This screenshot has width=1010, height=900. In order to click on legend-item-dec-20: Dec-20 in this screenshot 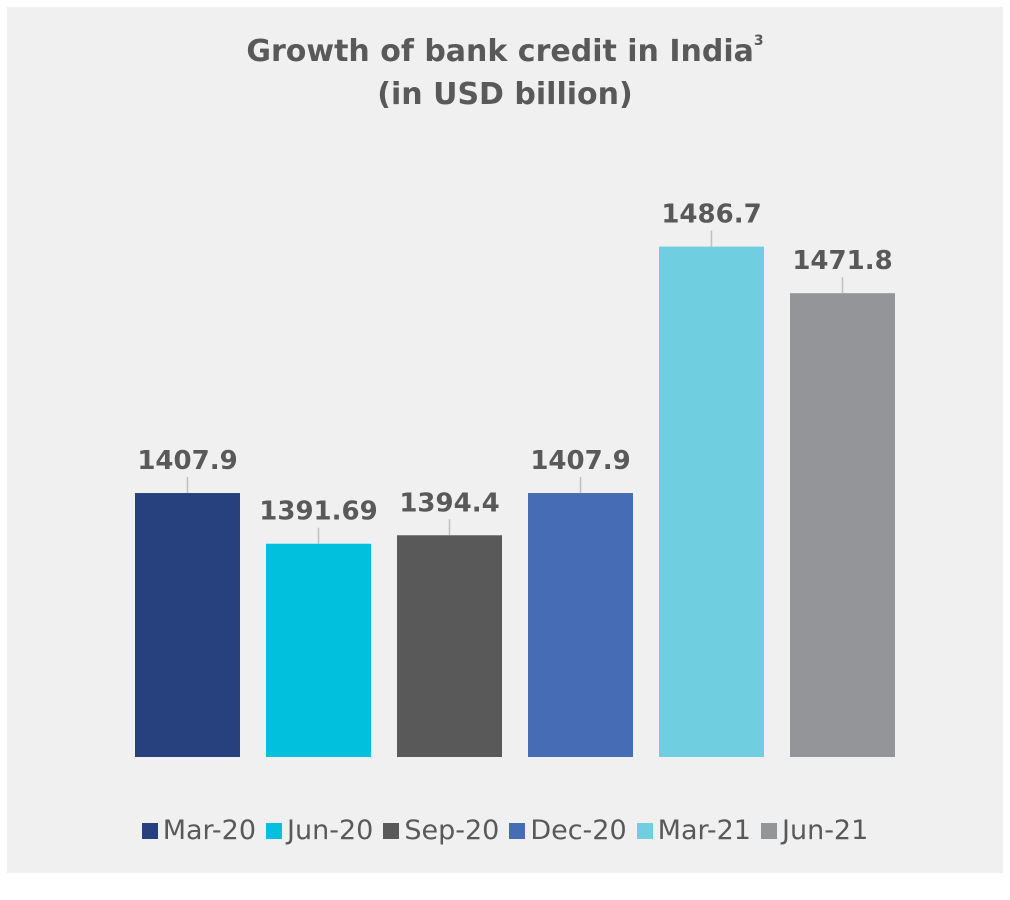, I will do `click(568, 830)`.